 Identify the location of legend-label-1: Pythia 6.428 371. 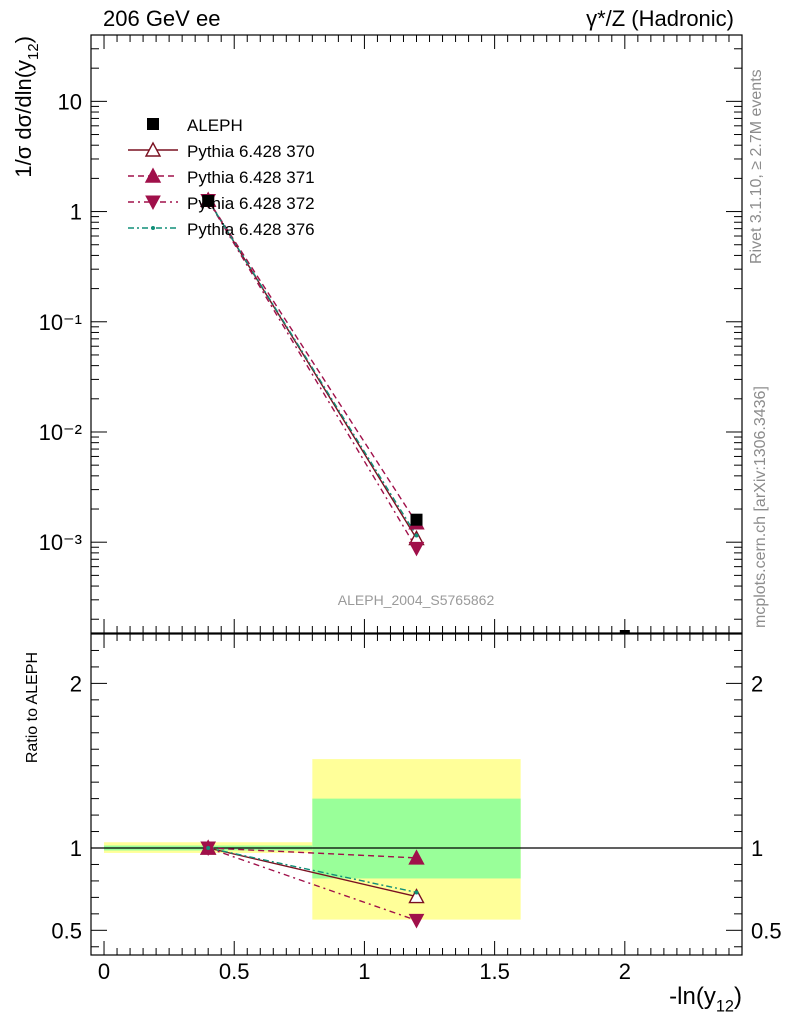
(251, 177).